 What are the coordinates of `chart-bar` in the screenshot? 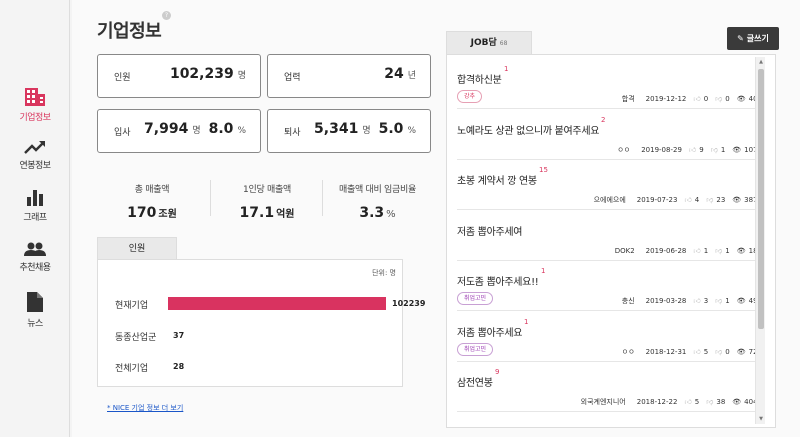 It's located at (277, 303).